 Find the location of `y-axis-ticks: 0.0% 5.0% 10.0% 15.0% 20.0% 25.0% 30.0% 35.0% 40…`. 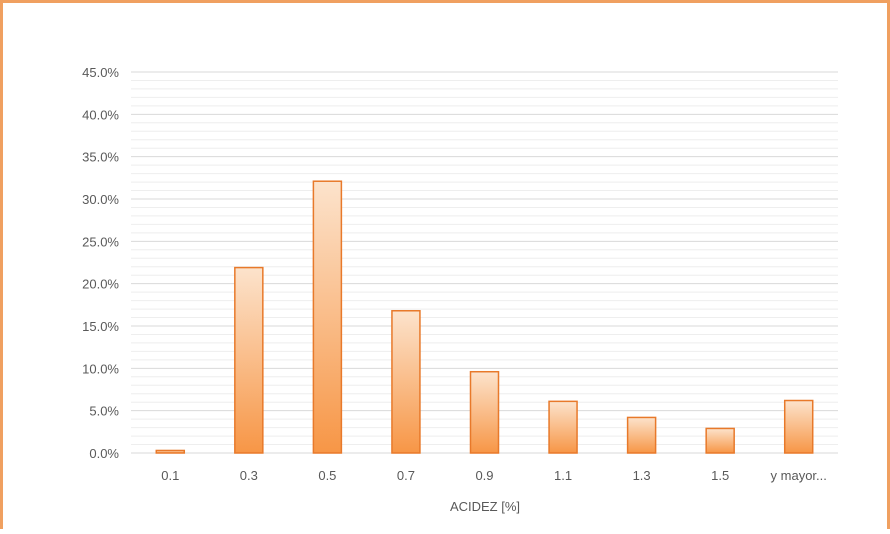

y-axis-ticks: 0.0% 5.0% 10.0% 15.0% 20.0% 25.0% 30.0% 35.0% 40… is located at coordinates (100, 263).